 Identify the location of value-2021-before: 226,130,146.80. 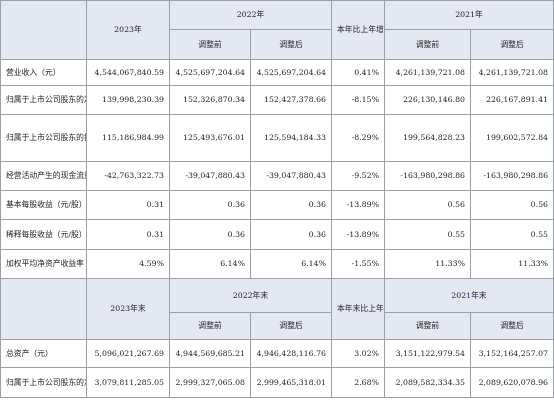
(428, 100).